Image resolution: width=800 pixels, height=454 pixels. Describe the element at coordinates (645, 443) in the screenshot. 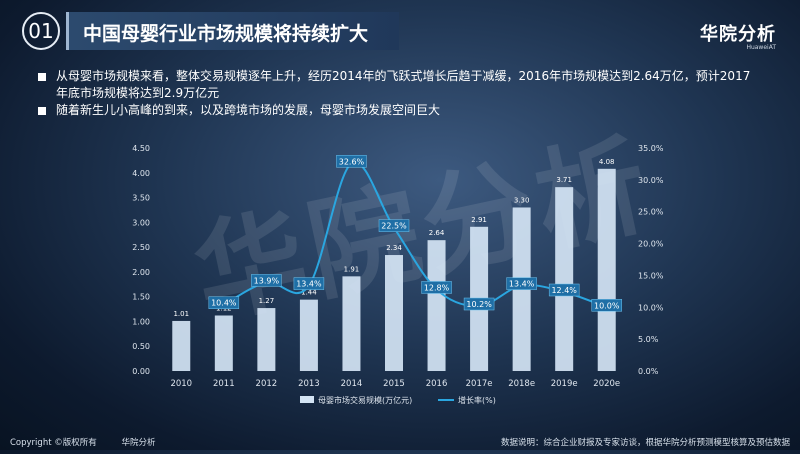

I see `data-source-note: 数据说明：综合企业财报及专家访谈，根据华院分析预测模型核算及预估数据` at that location.